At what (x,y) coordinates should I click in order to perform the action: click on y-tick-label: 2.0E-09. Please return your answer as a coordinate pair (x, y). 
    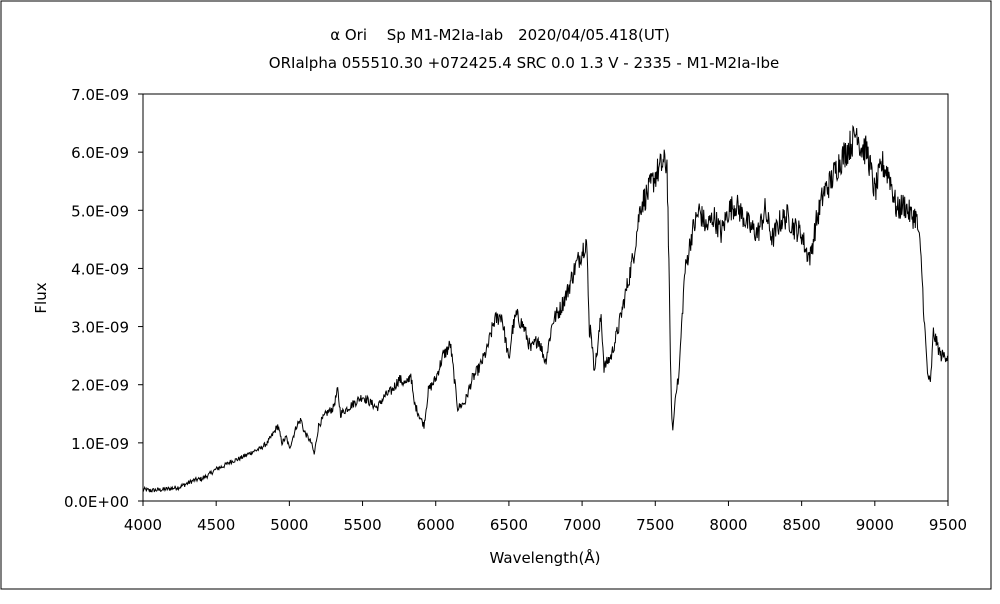
    Looking at the image, I should click on (100, 386).